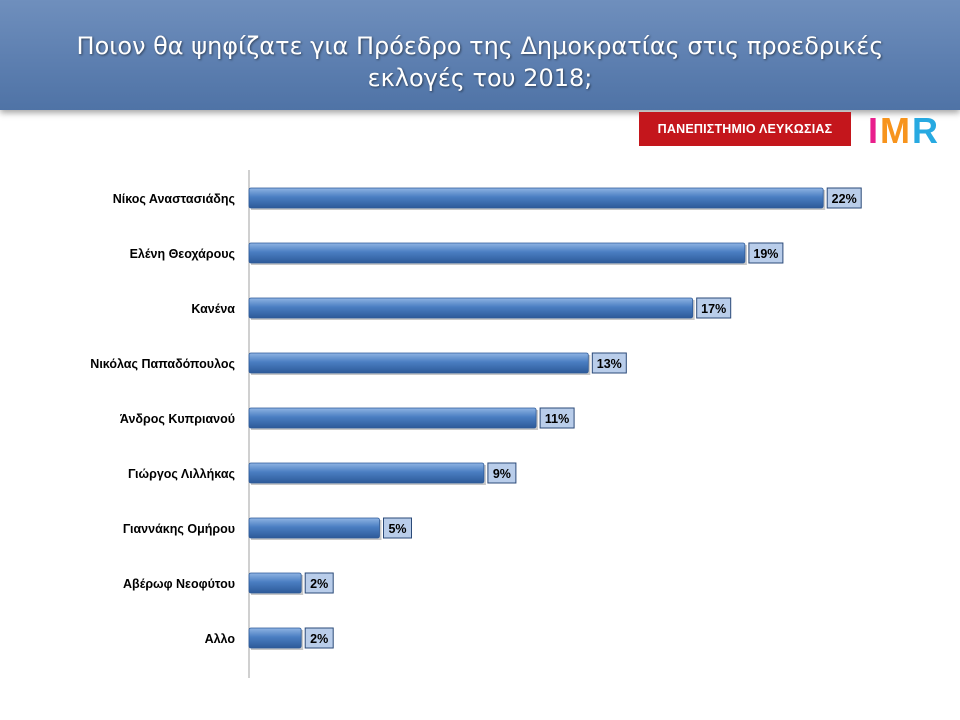 The image size is (960, 720). Describe the element at coordinates (873, 130) in the screenshot. I see `logo-letter-i: I` at that location.